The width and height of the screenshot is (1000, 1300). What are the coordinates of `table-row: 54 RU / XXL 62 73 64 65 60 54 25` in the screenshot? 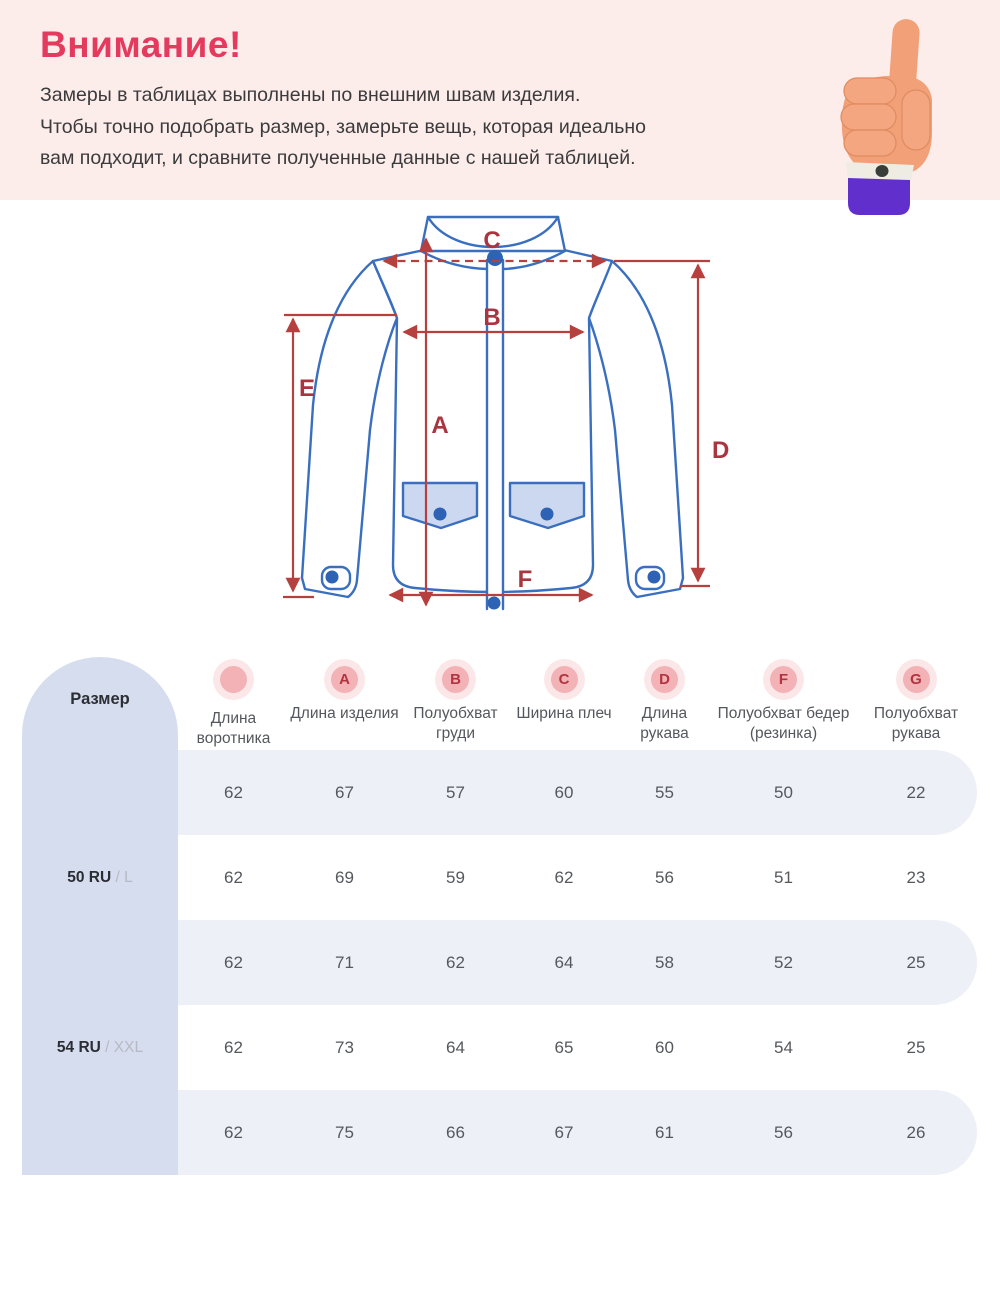 It's located at (499, 1047).